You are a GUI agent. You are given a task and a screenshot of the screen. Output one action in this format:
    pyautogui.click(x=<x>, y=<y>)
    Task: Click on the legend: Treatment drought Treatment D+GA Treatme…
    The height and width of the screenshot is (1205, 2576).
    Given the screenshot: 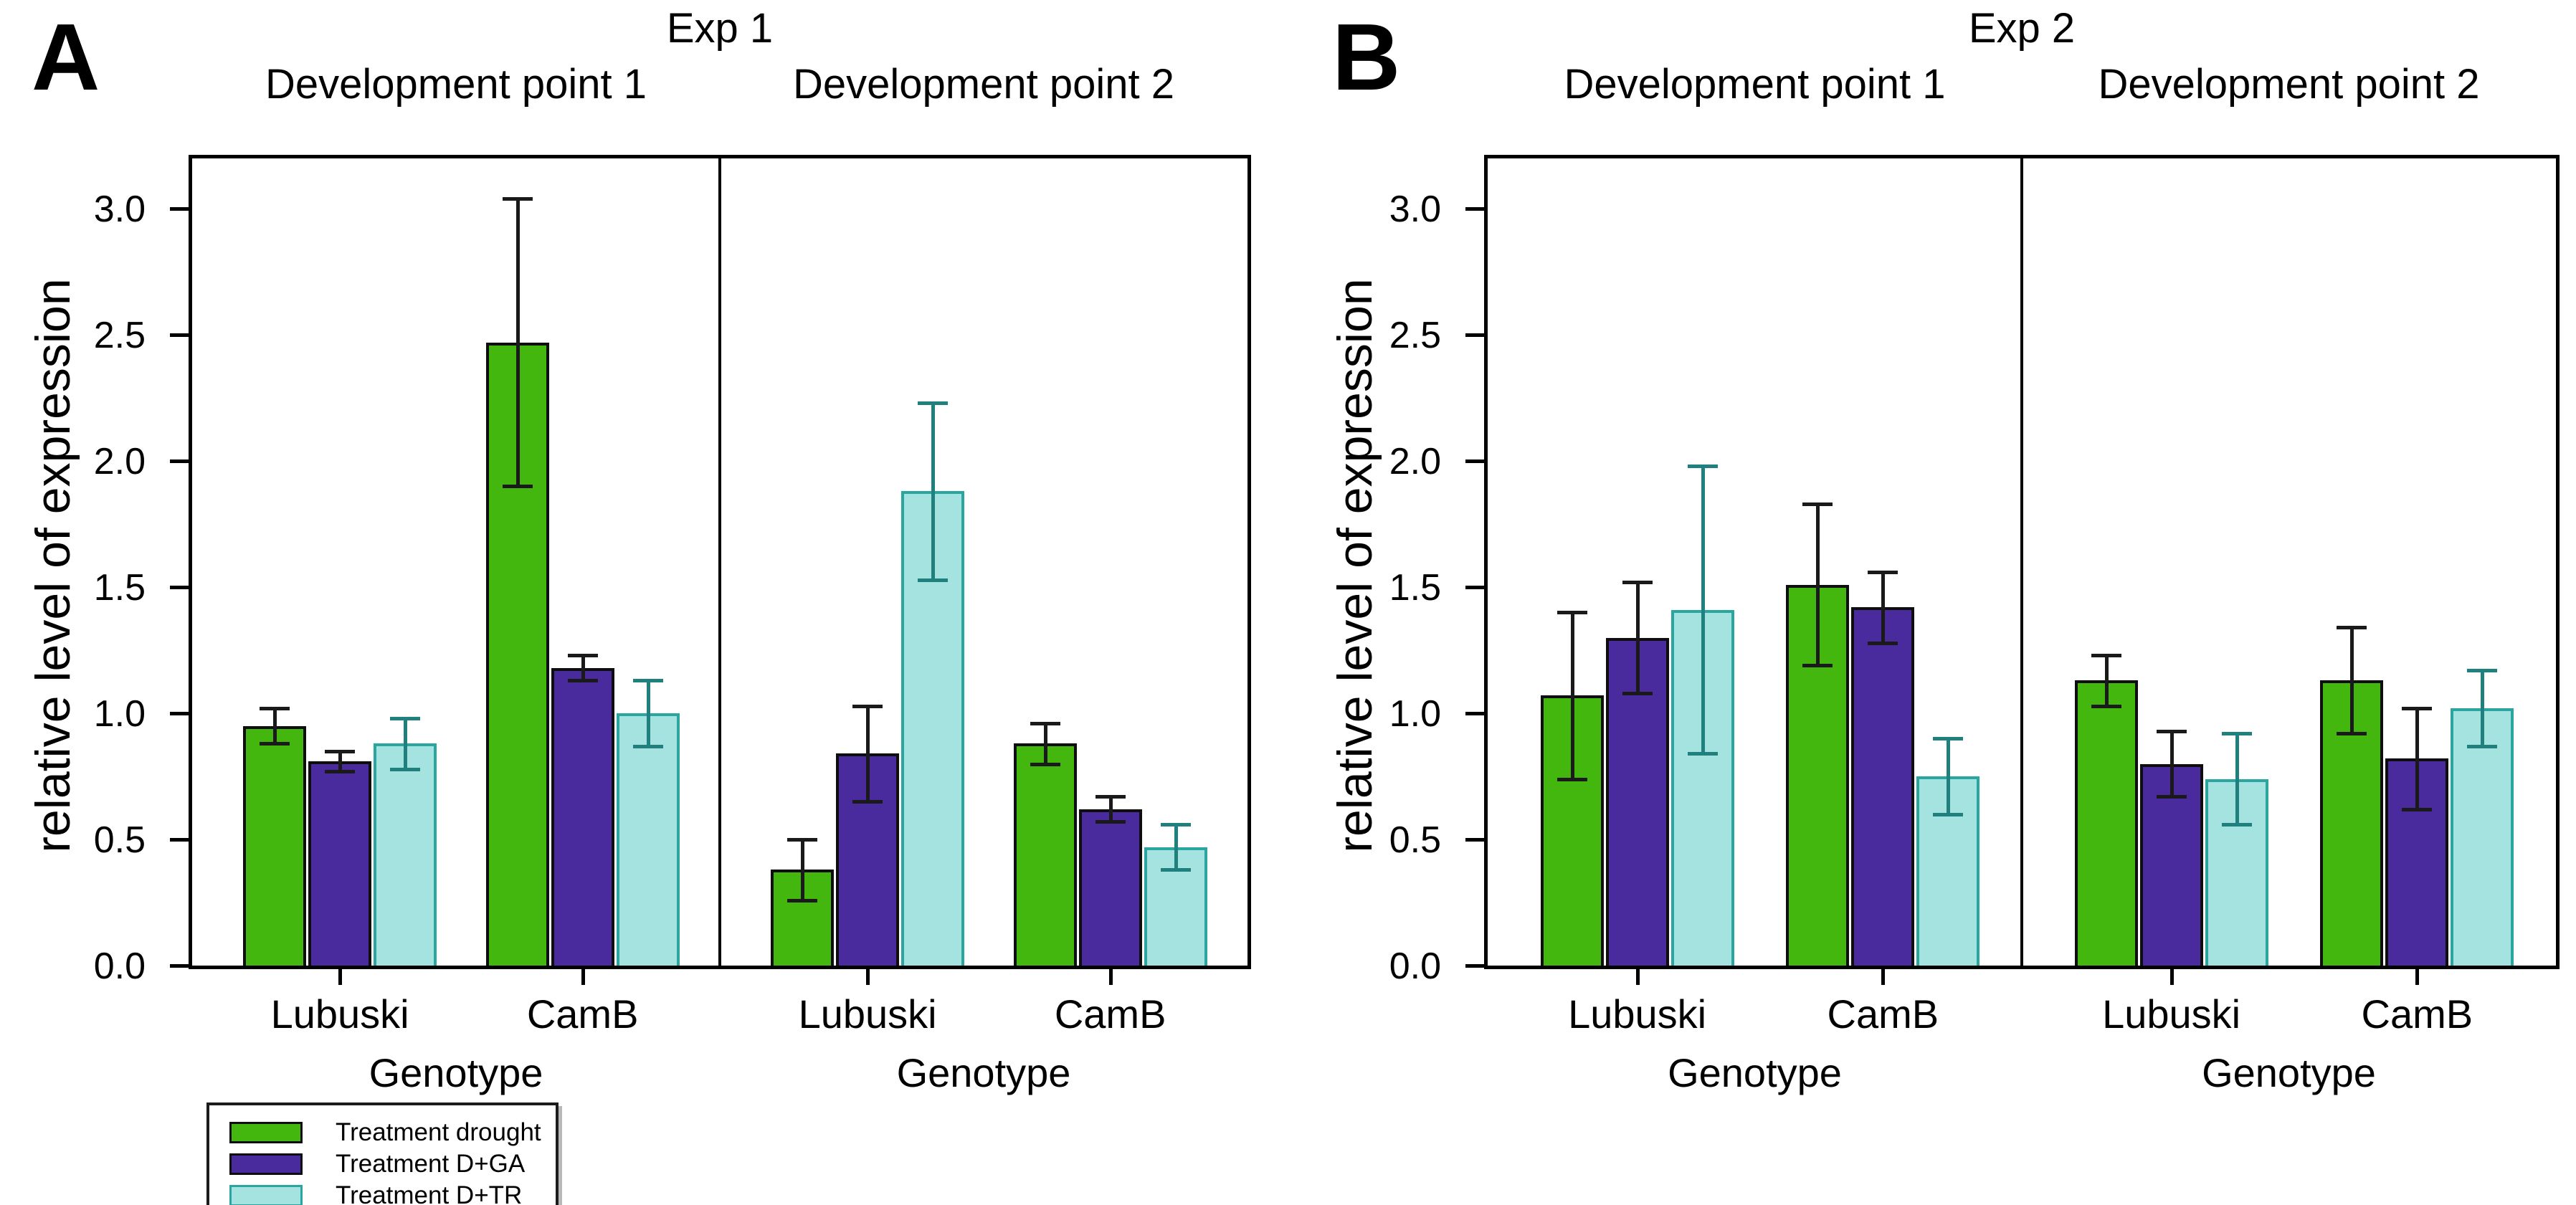 What is the action you would take?
    pyautogui.click(x=383, y=1153)
    